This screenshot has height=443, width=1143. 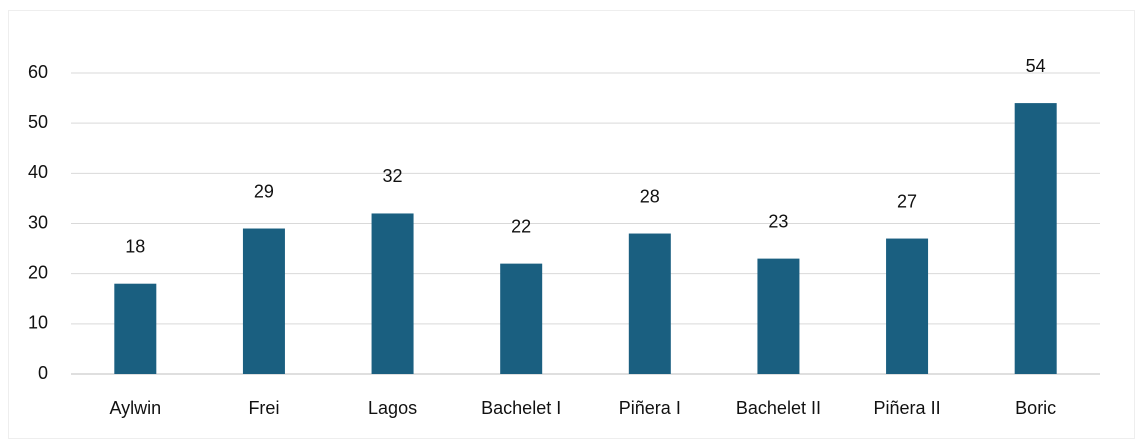 I want to click on x-tick-label: Boric, so click(x=1035, y=408).